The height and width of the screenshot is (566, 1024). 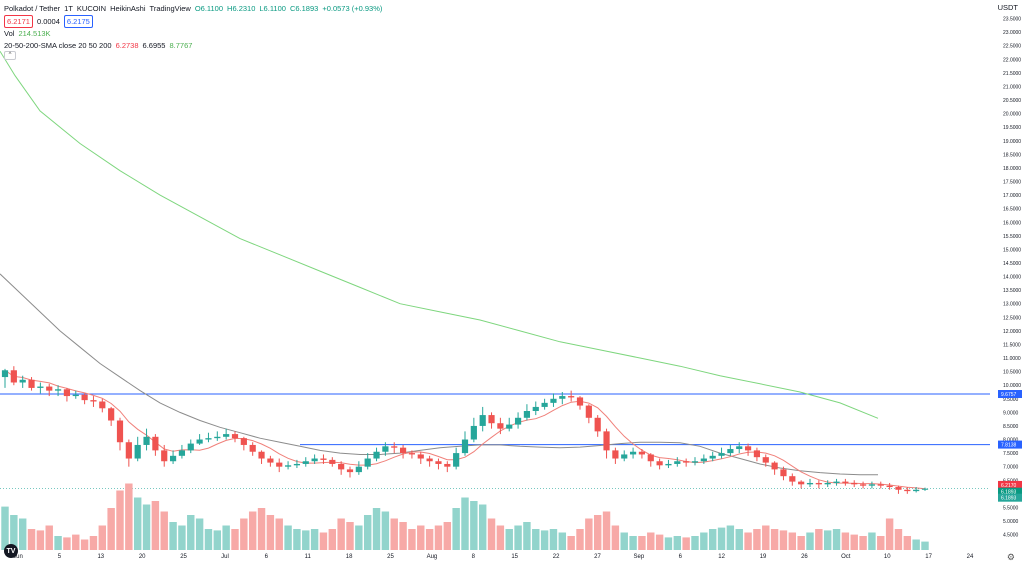 What do you see at coordinates (154, 45) in the screenshot?
I see `sma50-value: 6.6955` at bounding box center [154, 45].